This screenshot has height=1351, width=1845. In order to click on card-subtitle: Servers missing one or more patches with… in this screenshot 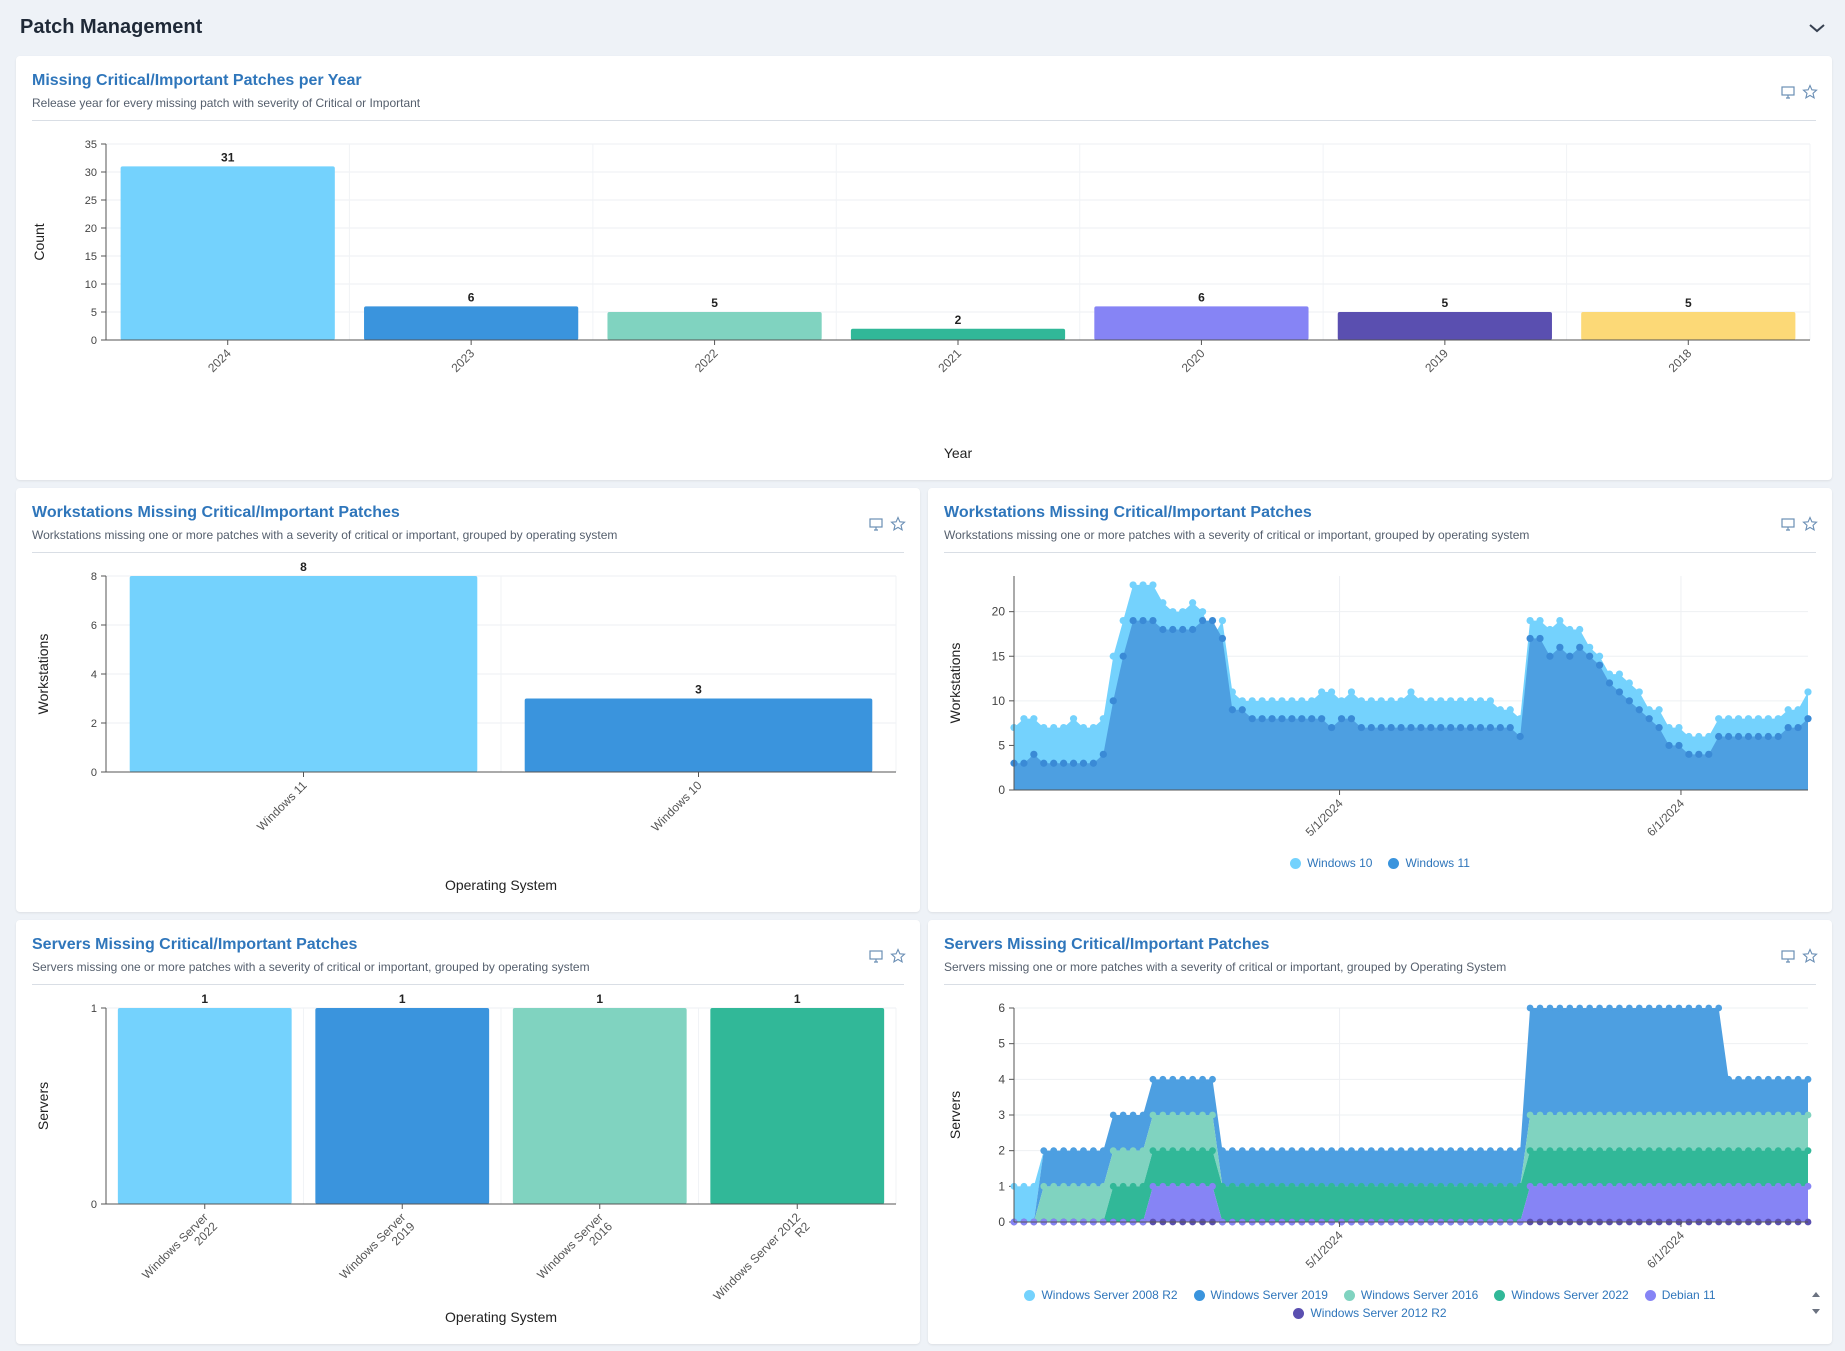, I will do `click(1225, 967)`.